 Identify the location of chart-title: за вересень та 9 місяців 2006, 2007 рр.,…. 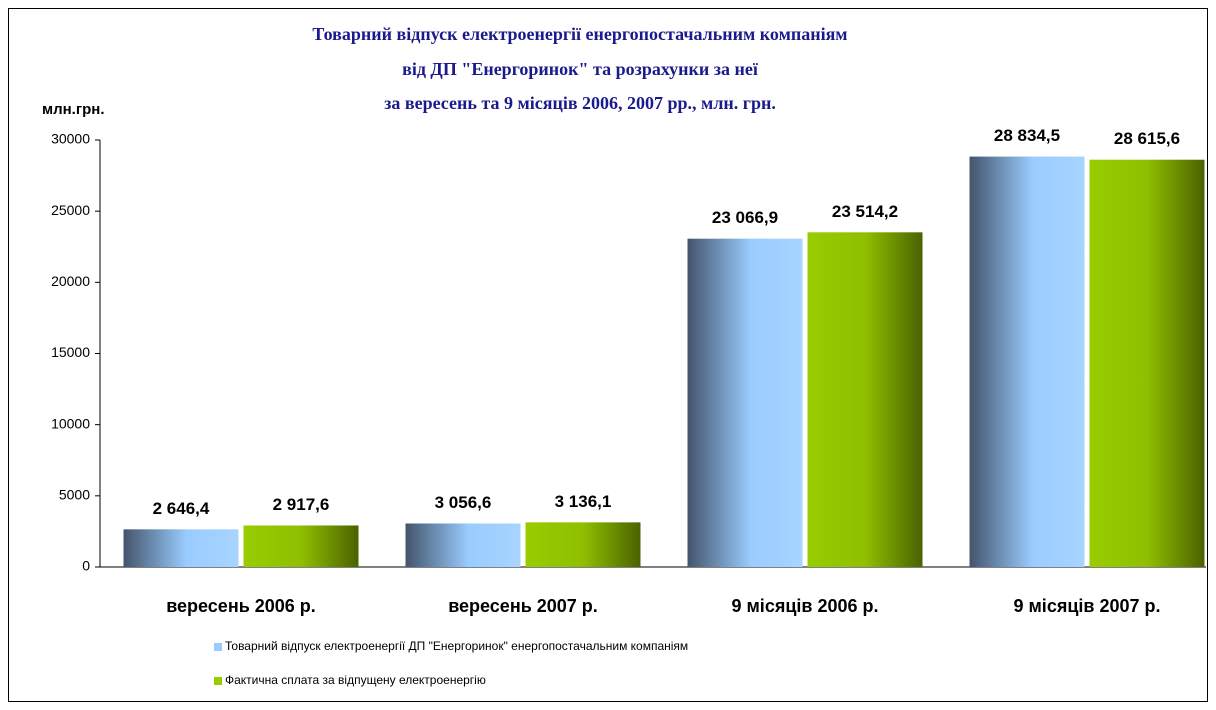
(580, 103).